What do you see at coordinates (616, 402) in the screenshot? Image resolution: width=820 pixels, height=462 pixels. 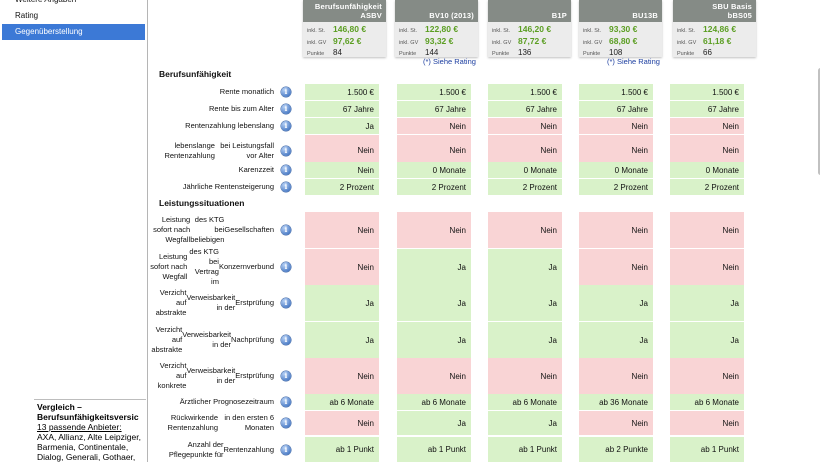 I see `table-cell: ab 36 Monate` at bounding box center [616, 402].